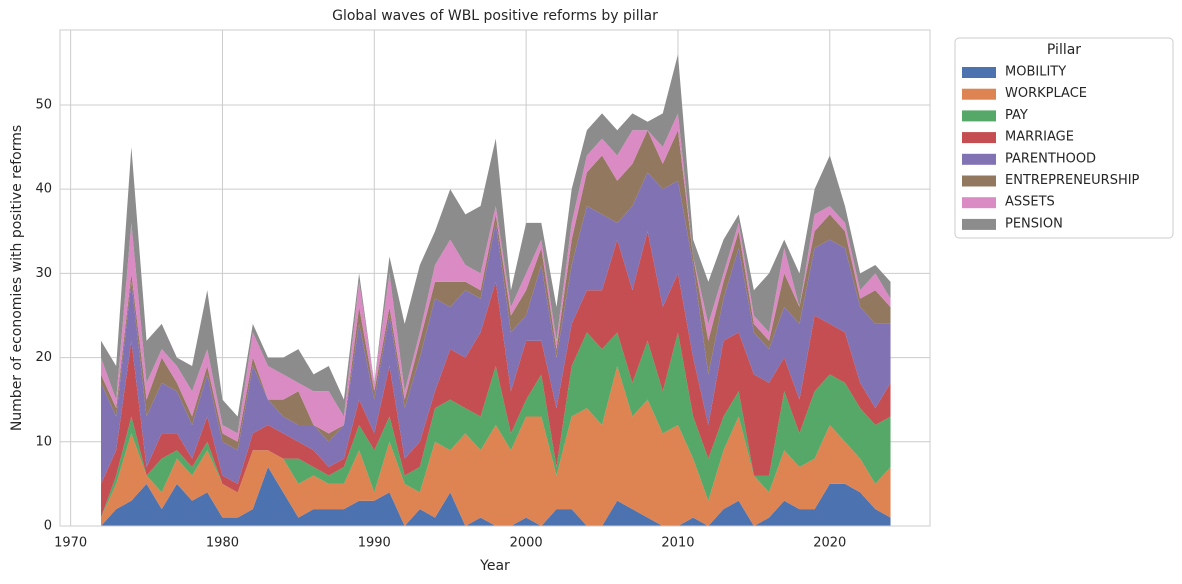 The height and width of the screenshot is (584, 1182). I want to click on x-tick-label: 1980, so click(222, 543).